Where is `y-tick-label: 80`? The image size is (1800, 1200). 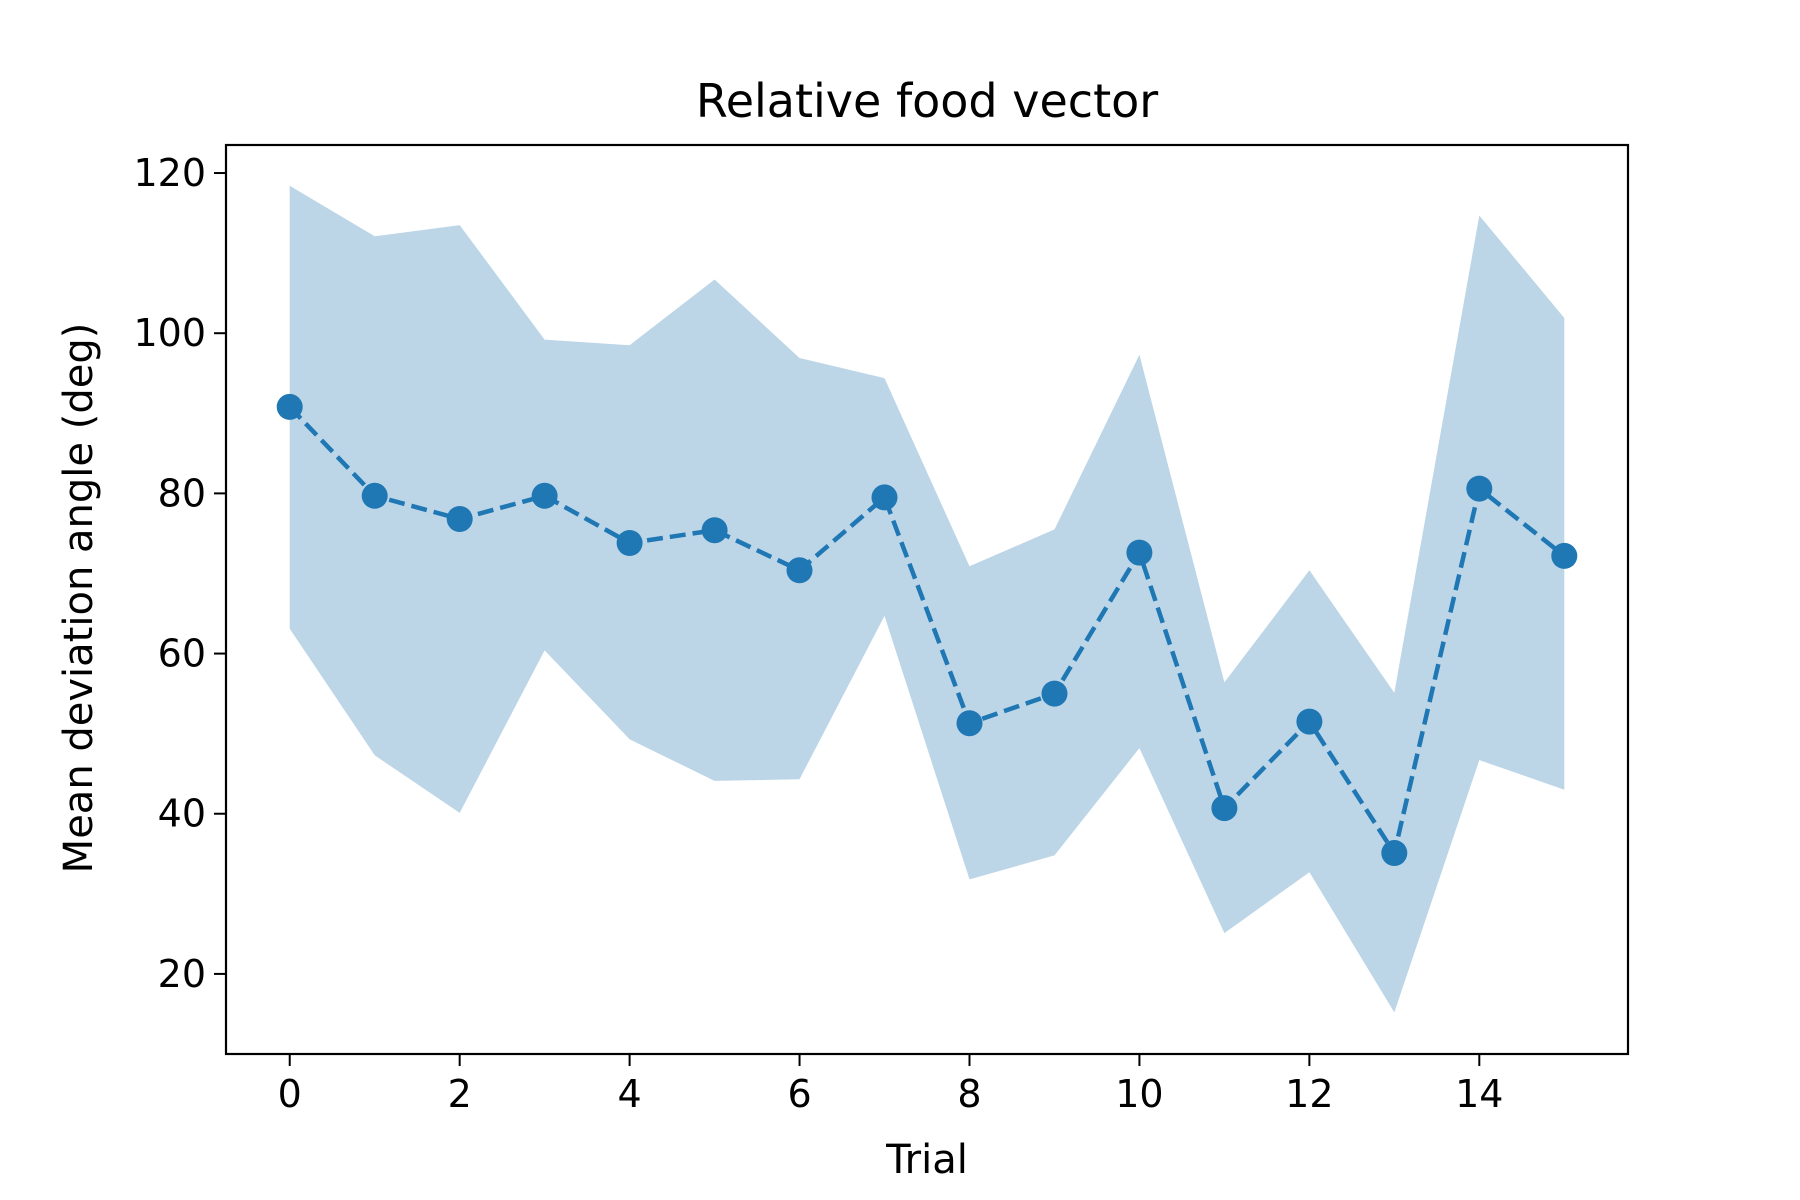 y-tick-label: 80 is located at coordinates (182, 493).